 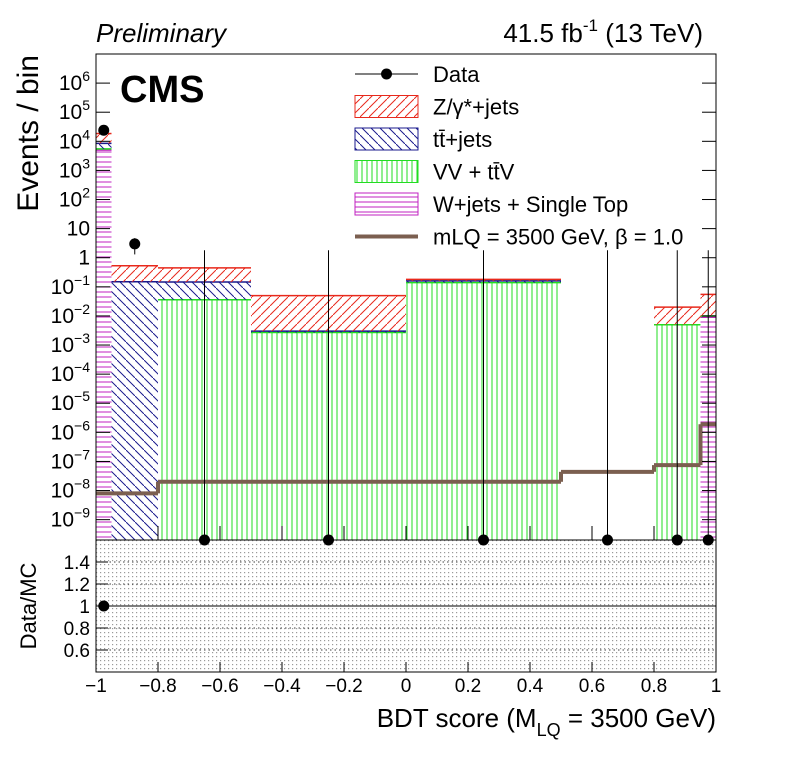 I want to click on y-tick-exponent: −3, so click(x=82, y=338).